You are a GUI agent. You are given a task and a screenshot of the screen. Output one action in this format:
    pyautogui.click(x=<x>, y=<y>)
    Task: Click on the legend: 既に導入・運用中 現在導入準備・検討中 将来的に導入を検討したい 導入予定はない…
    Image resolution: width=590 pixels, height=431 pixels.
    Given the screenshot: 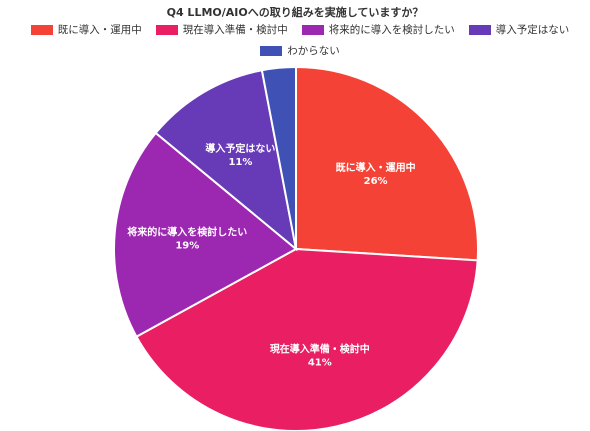 What is the action you would take?
    pyautogui.click(x=300, y=40)
    